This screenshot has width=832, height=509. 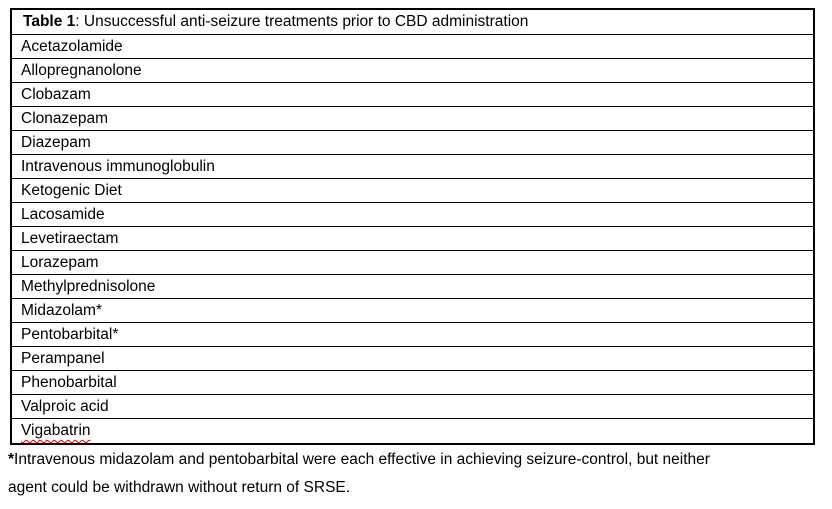 What do you see at coordinates (118, 166) in the screenshot?
I see `treatment-name: Intravenous immunoglobulin` at bounding box center [118, 166].